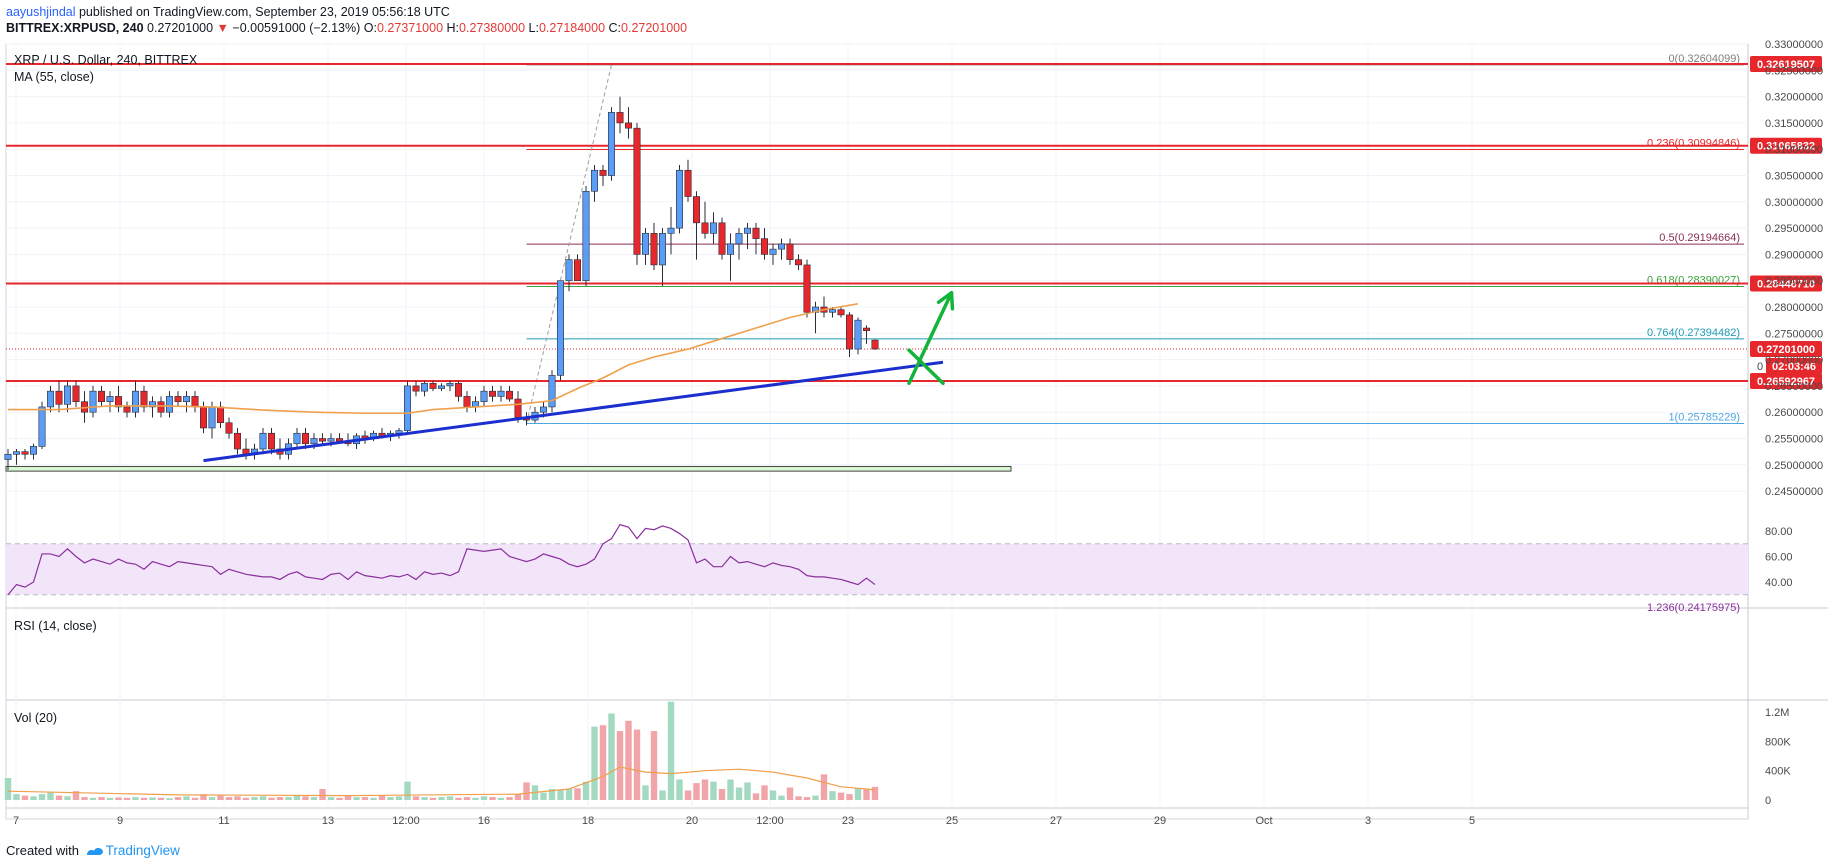 The width and height of the screenshot is (1828, 868). What do you see at coordinates (1368, 821) in the screenshot?
I see `time-tick-label: 3` at bounding box center [1368, 821].